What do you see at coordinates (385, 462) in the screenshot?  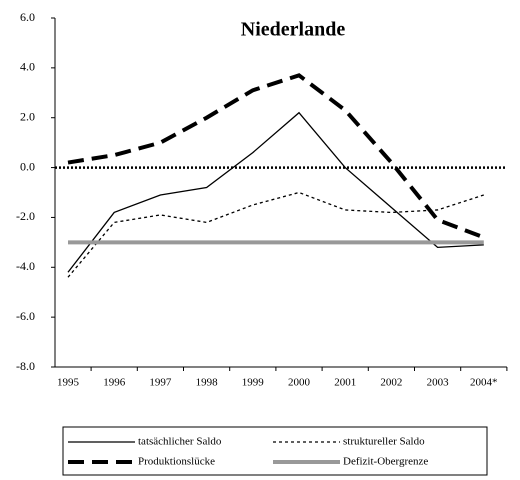 I see `legend-label: Defizit-Obergrenze` at bounding box center [385, 462].